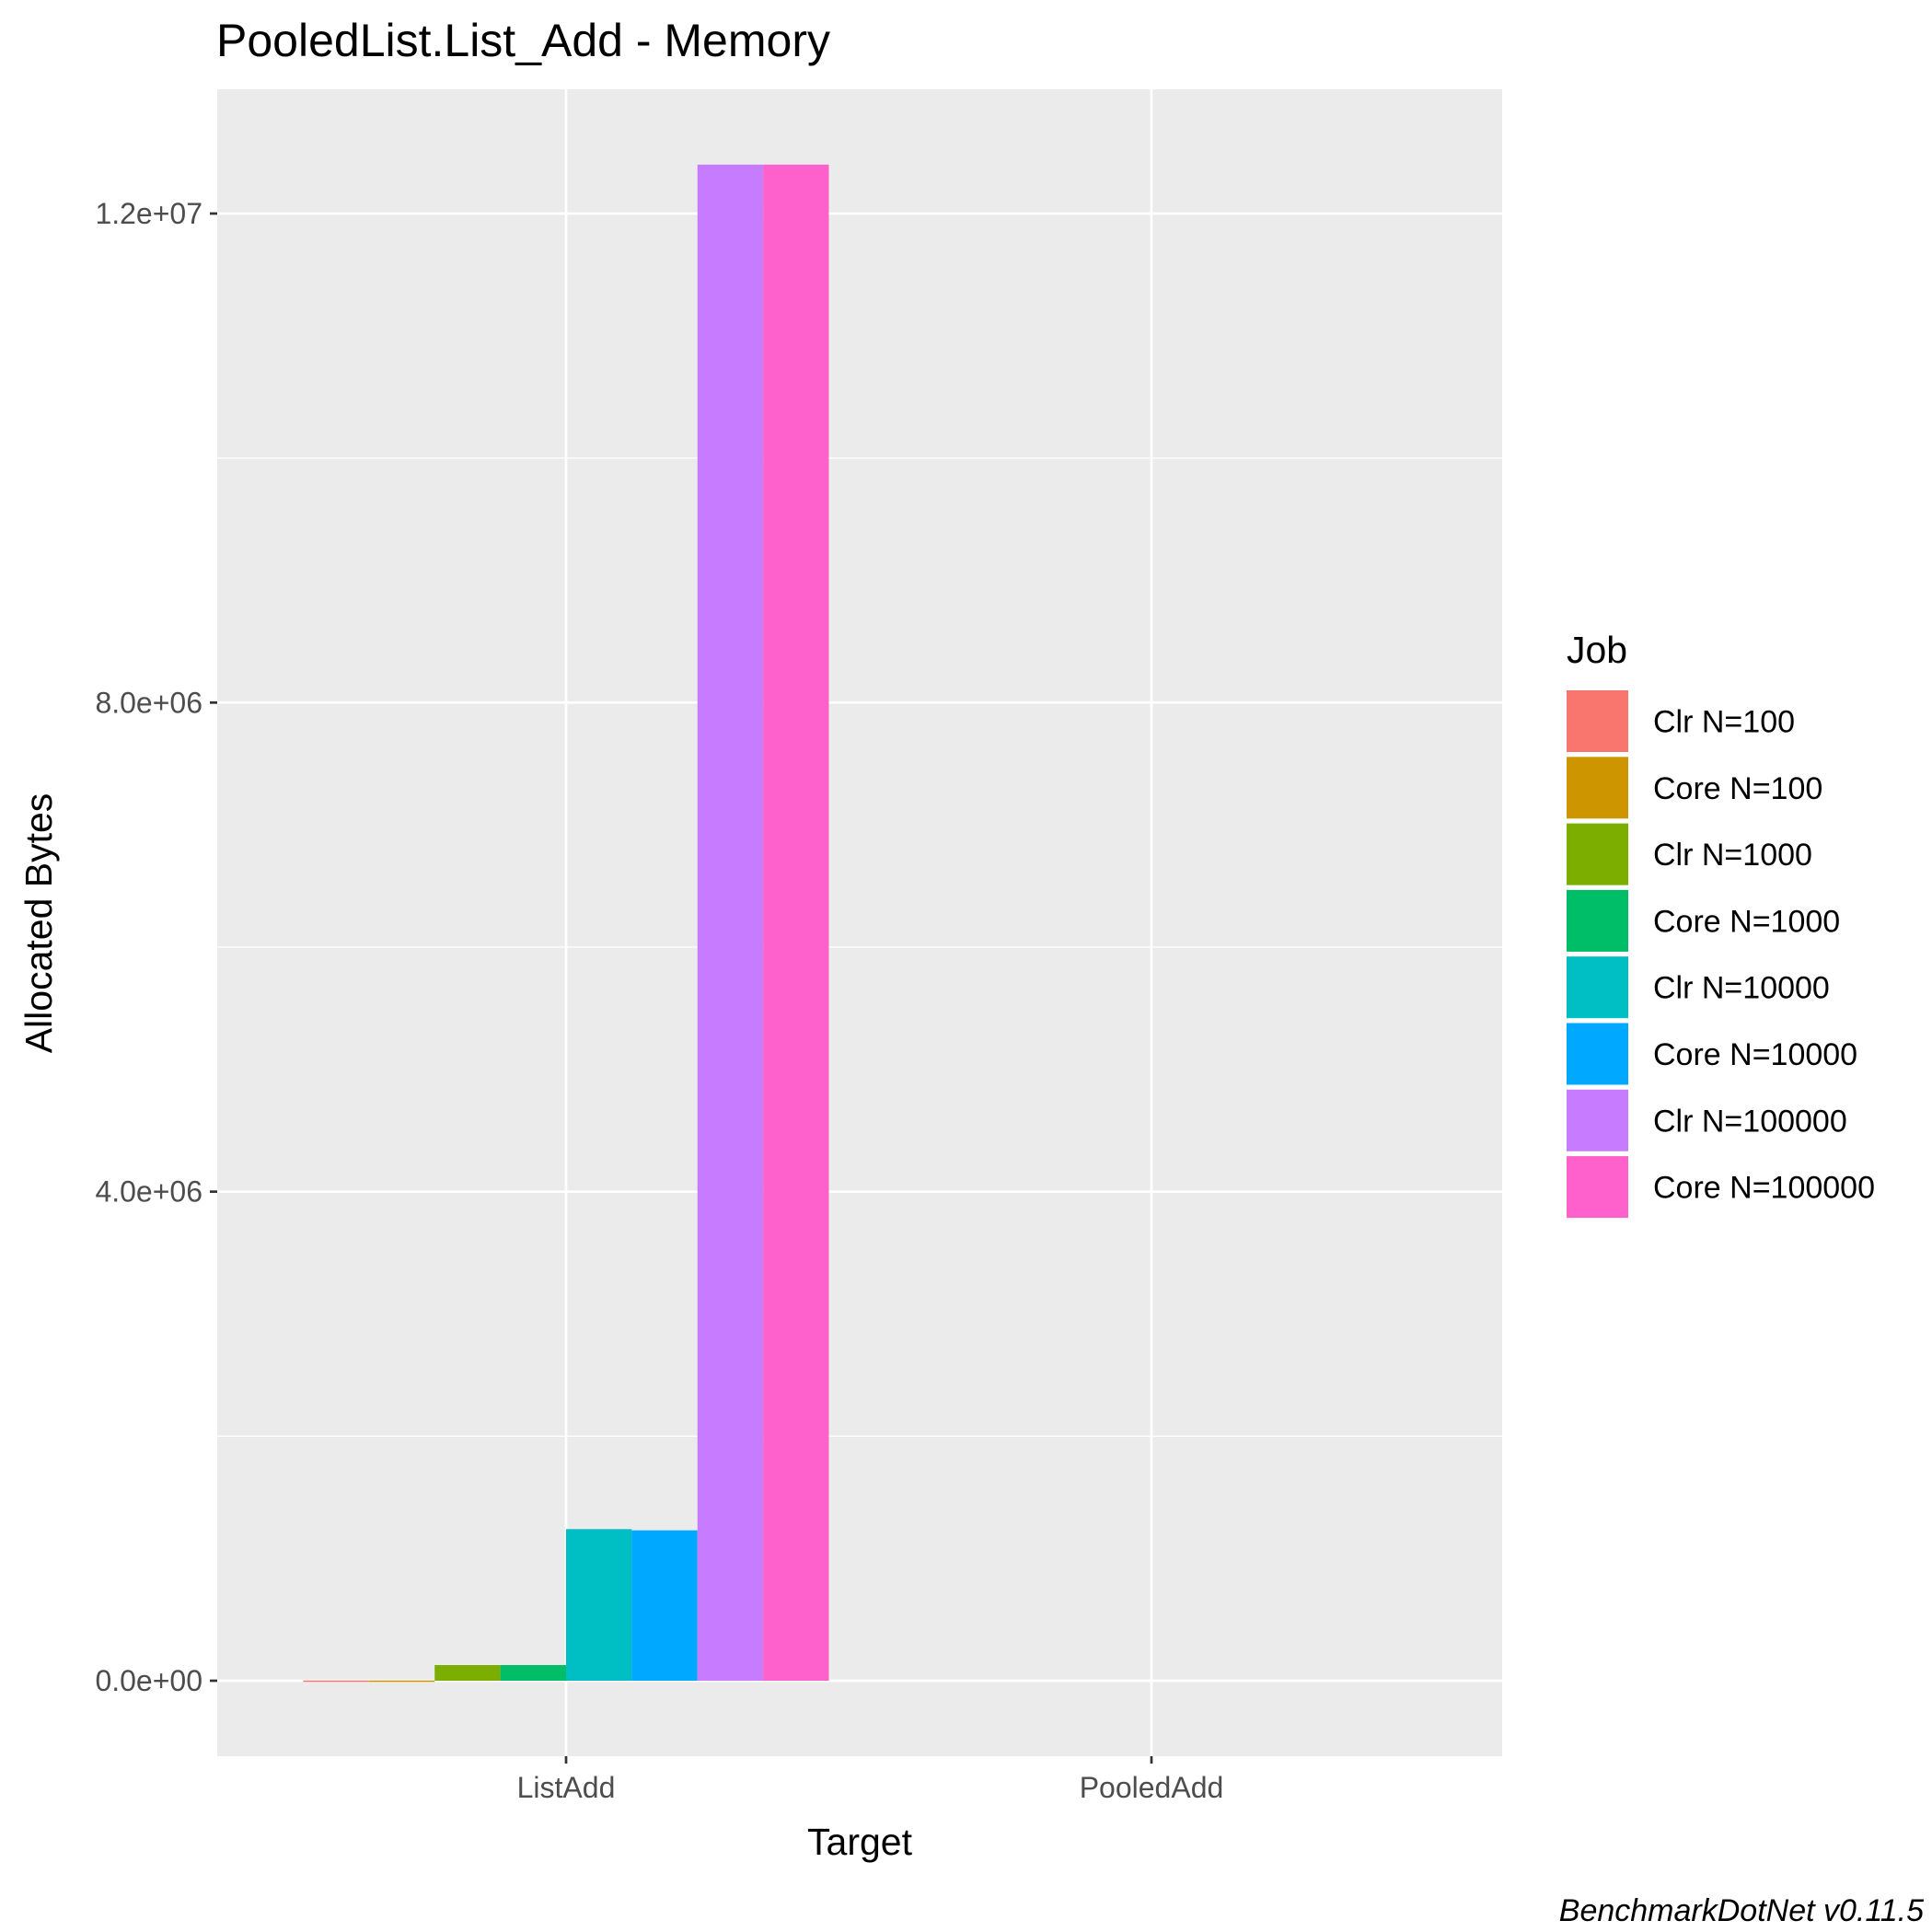 The height and width of the screenshot is (1932, 1932). What do you see at coordinates (860, 1842) in the screenshot?
I see `x-axis-title: Target` at bounding box center [860, 1842].